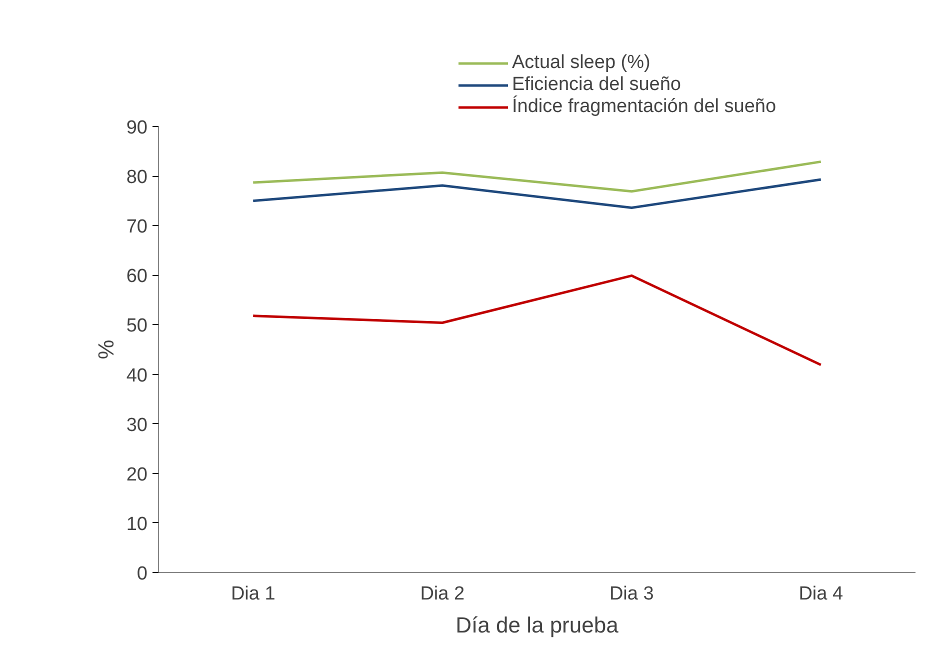 The image size is (932, 666). Describe the element at coordinates (137, 475) in the screenshot. I see `y-tick-label: 20` at that location.